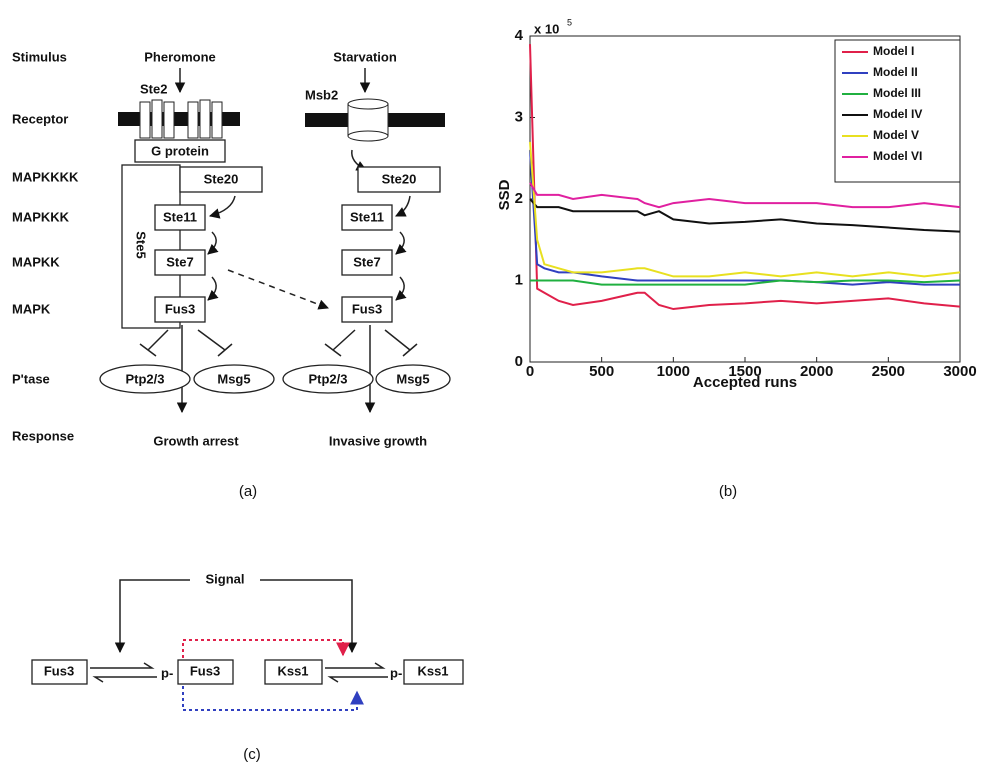  Describe the element at coordinates (519, 279) in the screenshot. I see `y-tick-label: 1` at that location.